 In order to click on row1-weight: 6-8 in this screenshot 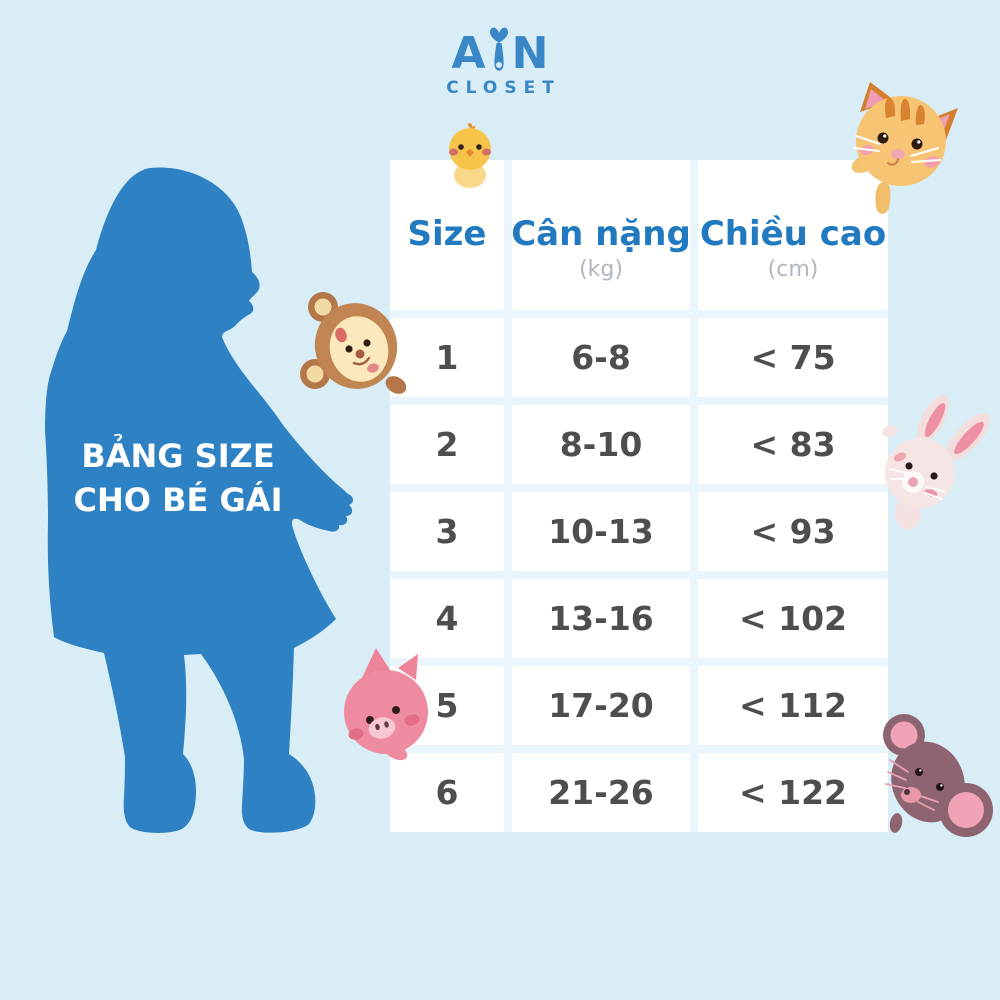, I will do `click(601, 357)`.